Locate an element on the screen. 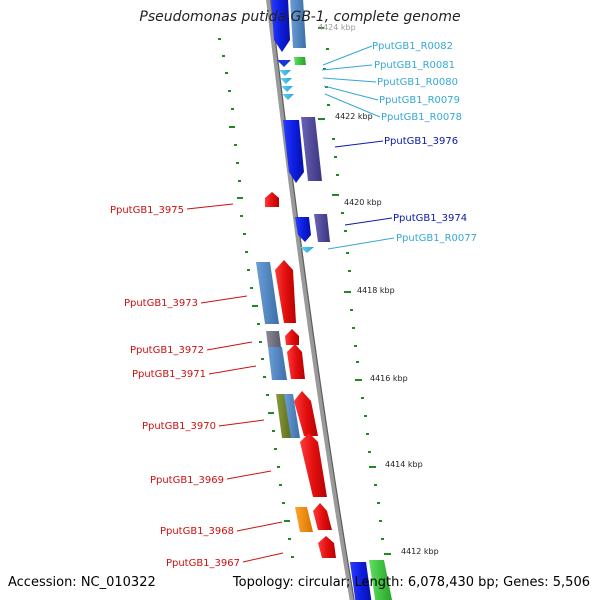 The image size is (600, 600). inner-tick-track is located at coordinates (256, 298).